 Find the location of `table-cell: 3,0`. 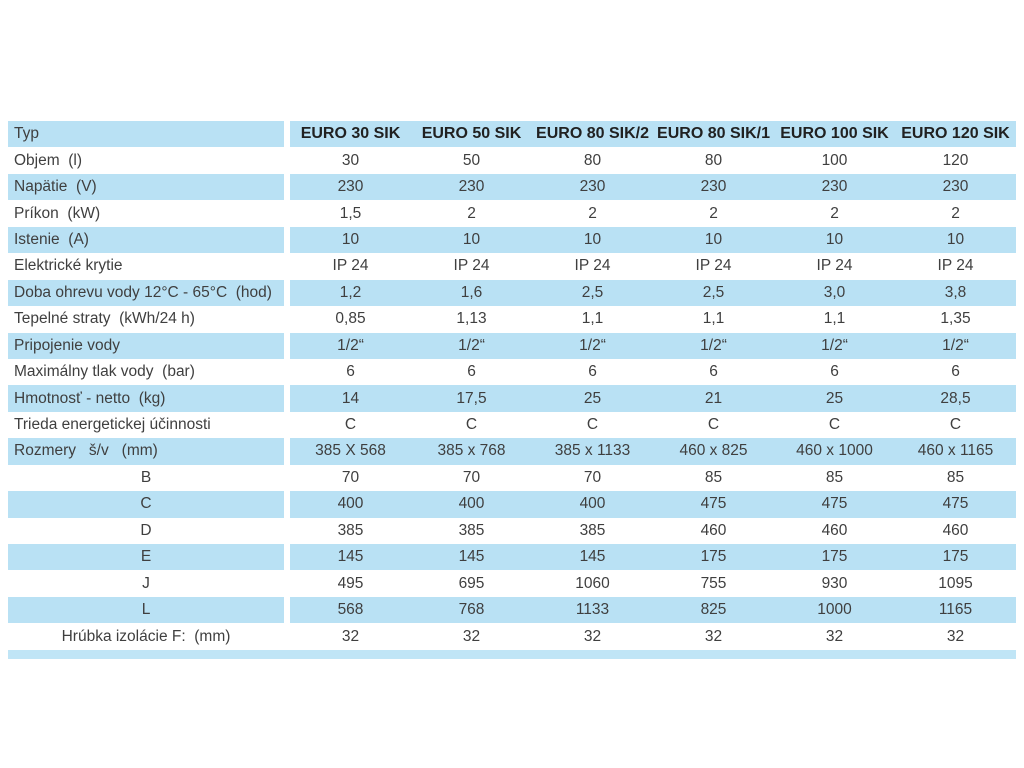

table-cell: 3,0 is located at coordinates (834, 292).